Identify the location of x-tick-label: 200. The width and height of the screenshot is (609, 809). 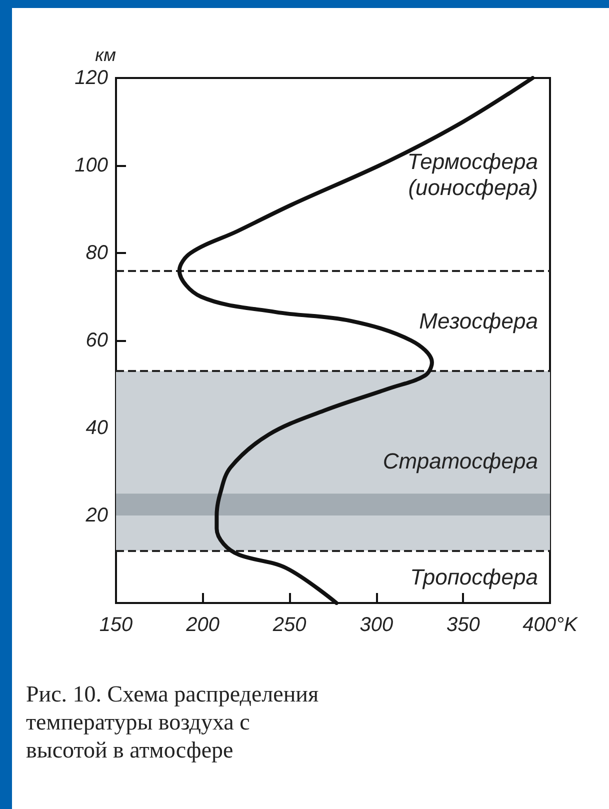
(202, 625).